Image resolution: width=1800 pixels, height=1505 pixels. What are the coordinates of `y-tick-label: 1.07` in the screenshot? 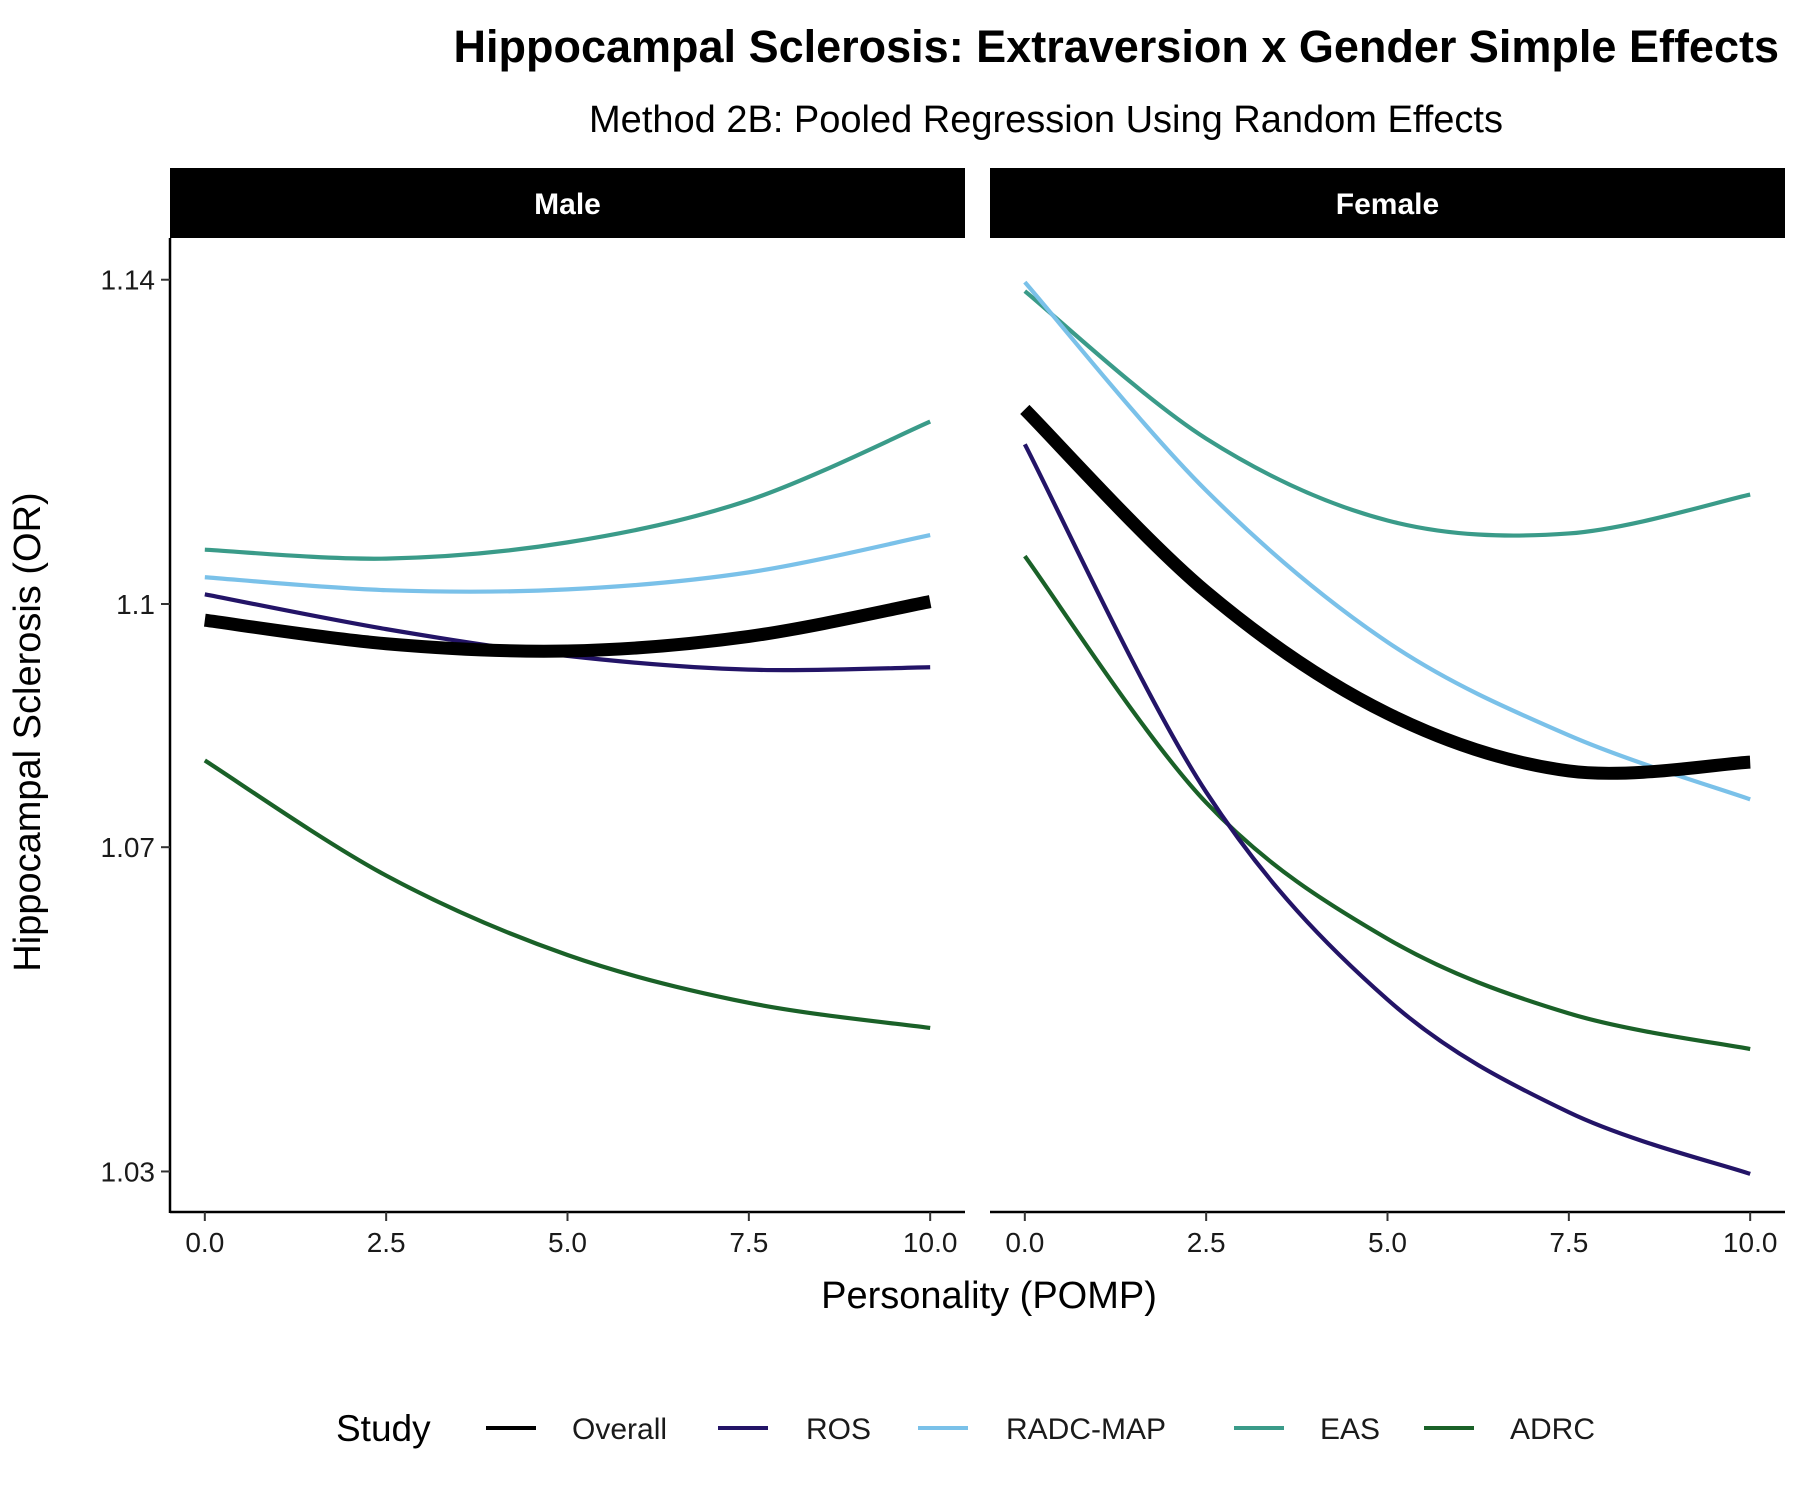 It's located at (128, 847).